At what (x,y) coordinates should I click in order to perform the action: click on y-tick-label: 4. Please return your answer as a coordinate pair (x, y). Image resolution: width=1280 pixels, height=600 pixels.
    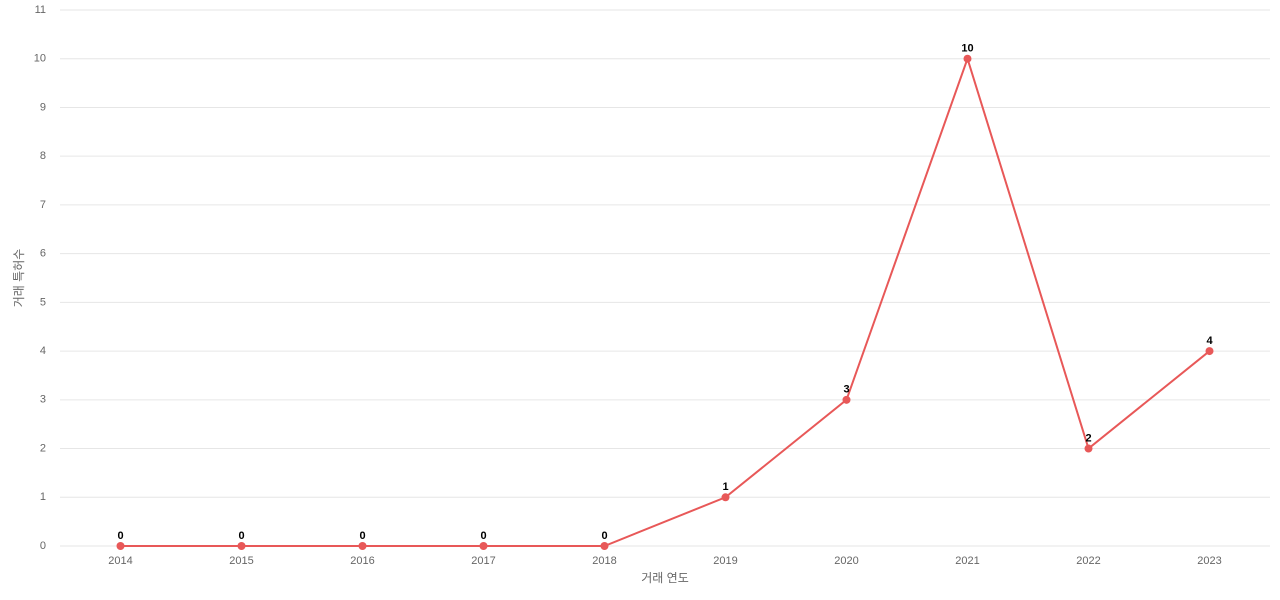
    Looking at the image, I should click on (43, 351).